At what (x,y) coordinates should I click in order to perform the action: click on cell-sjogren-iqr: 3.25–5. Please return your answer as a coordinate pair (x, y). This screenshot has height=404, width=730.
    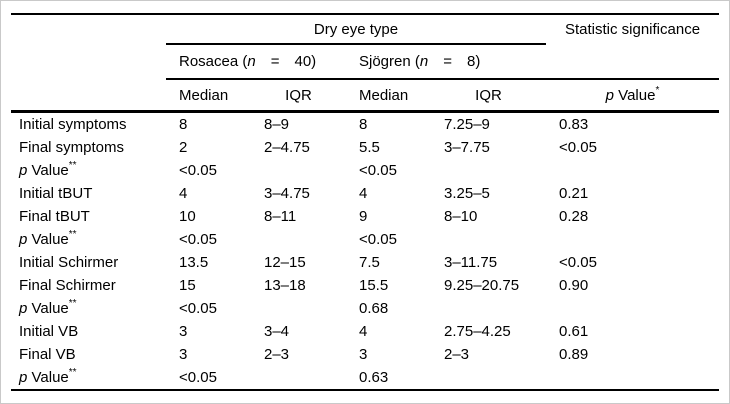
    Looking at the image, I should click on (467, 193).